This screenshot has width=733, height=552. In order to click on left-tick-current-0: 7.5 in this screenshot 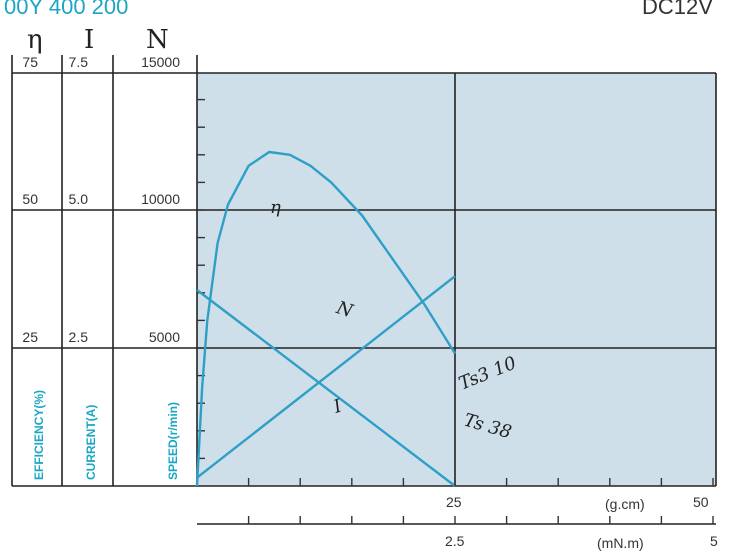, I will do `click(79, 62)`.